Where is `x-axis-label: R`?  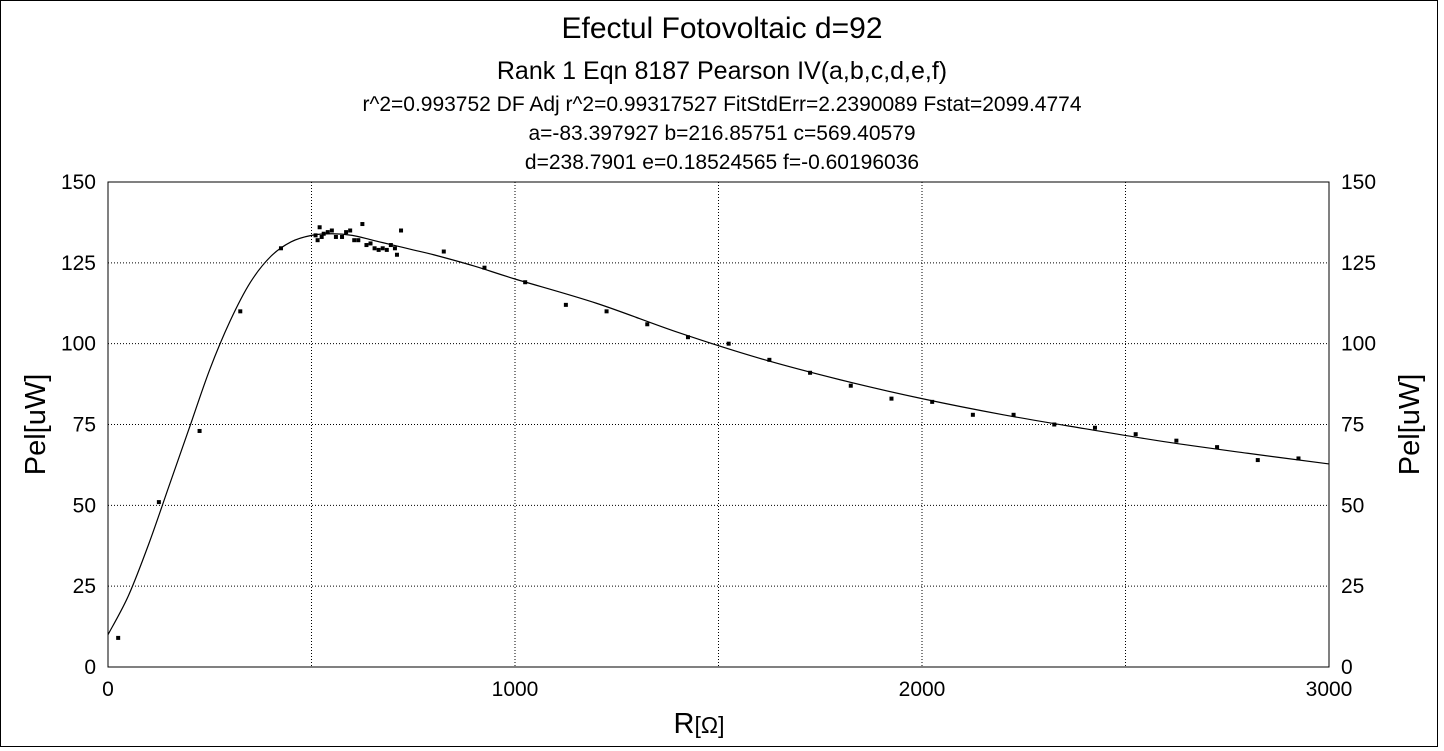
x-axis-label: R is located at coordinates (684, 724).